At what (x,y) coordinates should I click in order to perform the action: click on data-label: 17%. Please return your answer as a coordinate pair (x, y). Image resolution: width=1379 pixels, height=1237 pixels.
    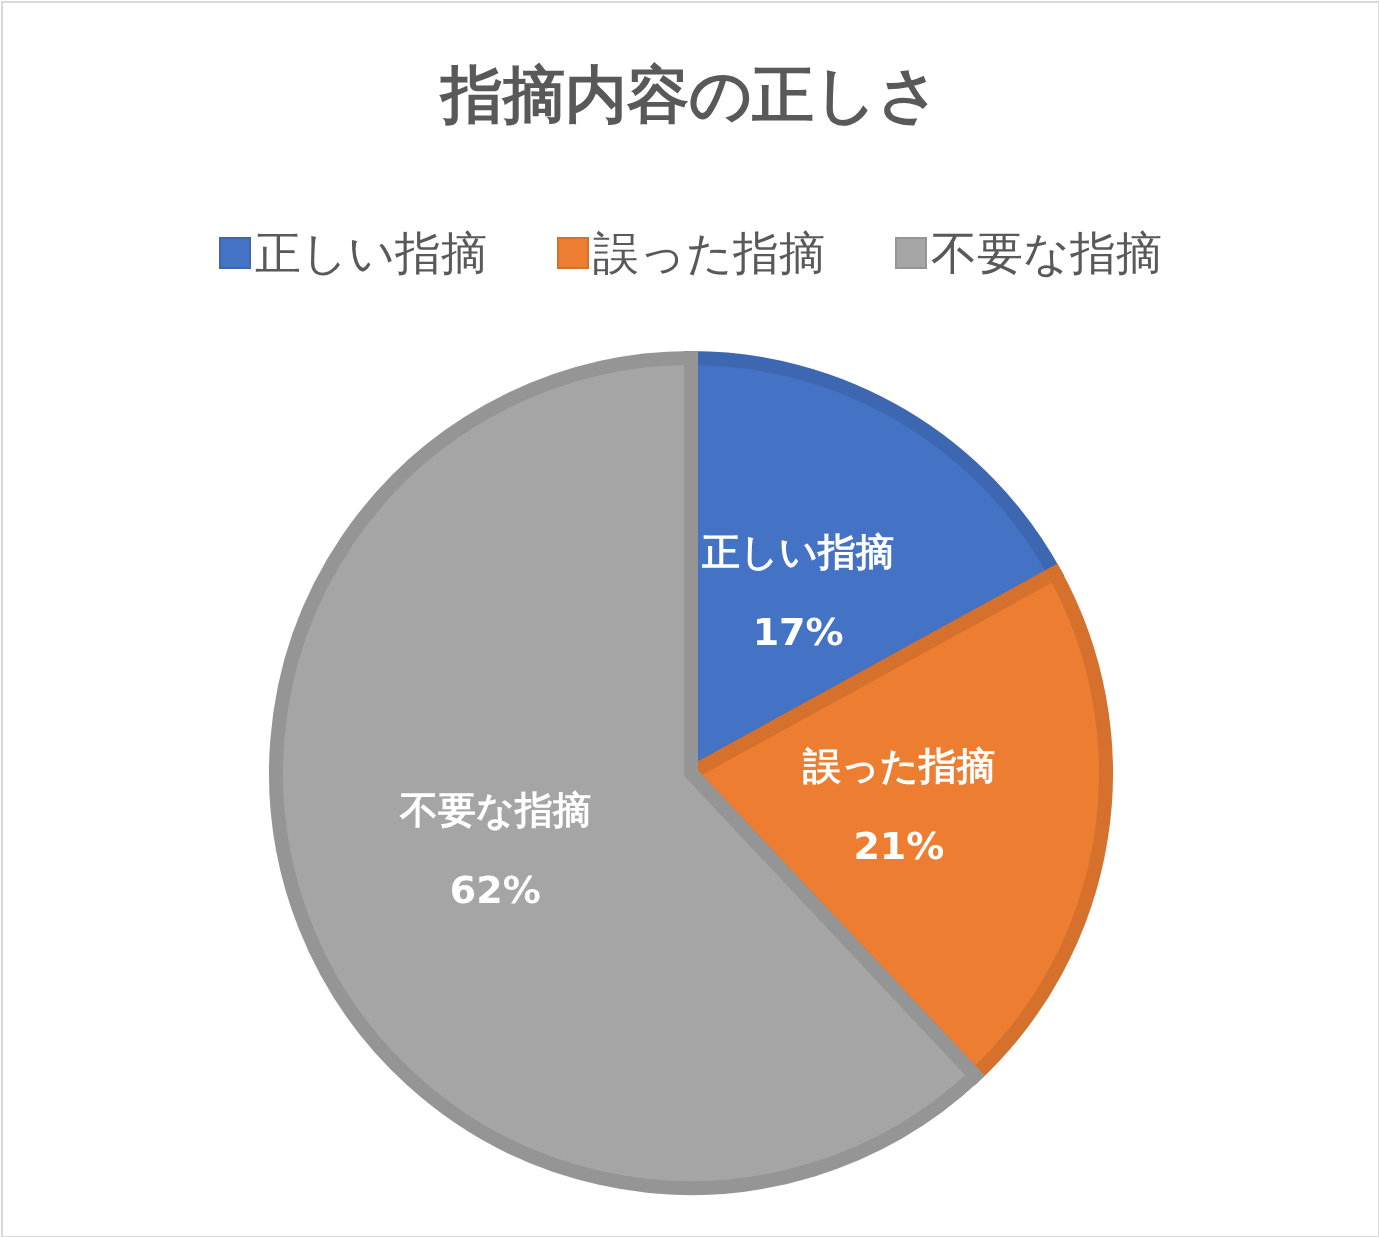
    Looking at the image, I should click on (798, 631).